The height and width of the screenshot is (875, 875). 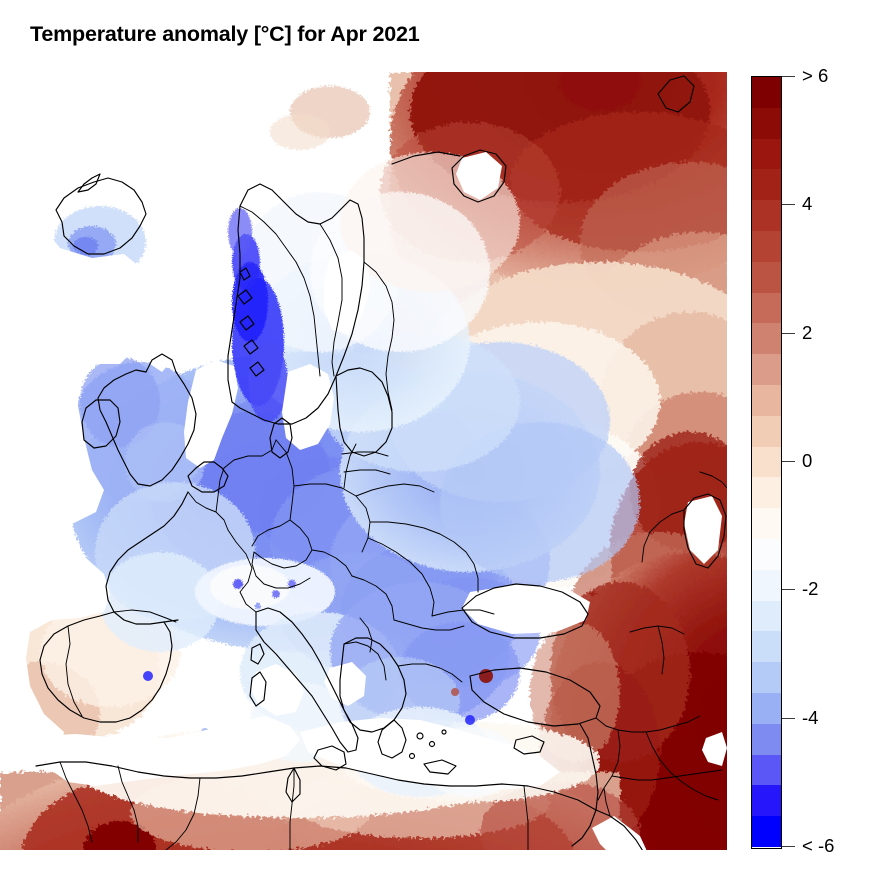 I want to click on colorbar-gradient, so click(x=766, y=462).